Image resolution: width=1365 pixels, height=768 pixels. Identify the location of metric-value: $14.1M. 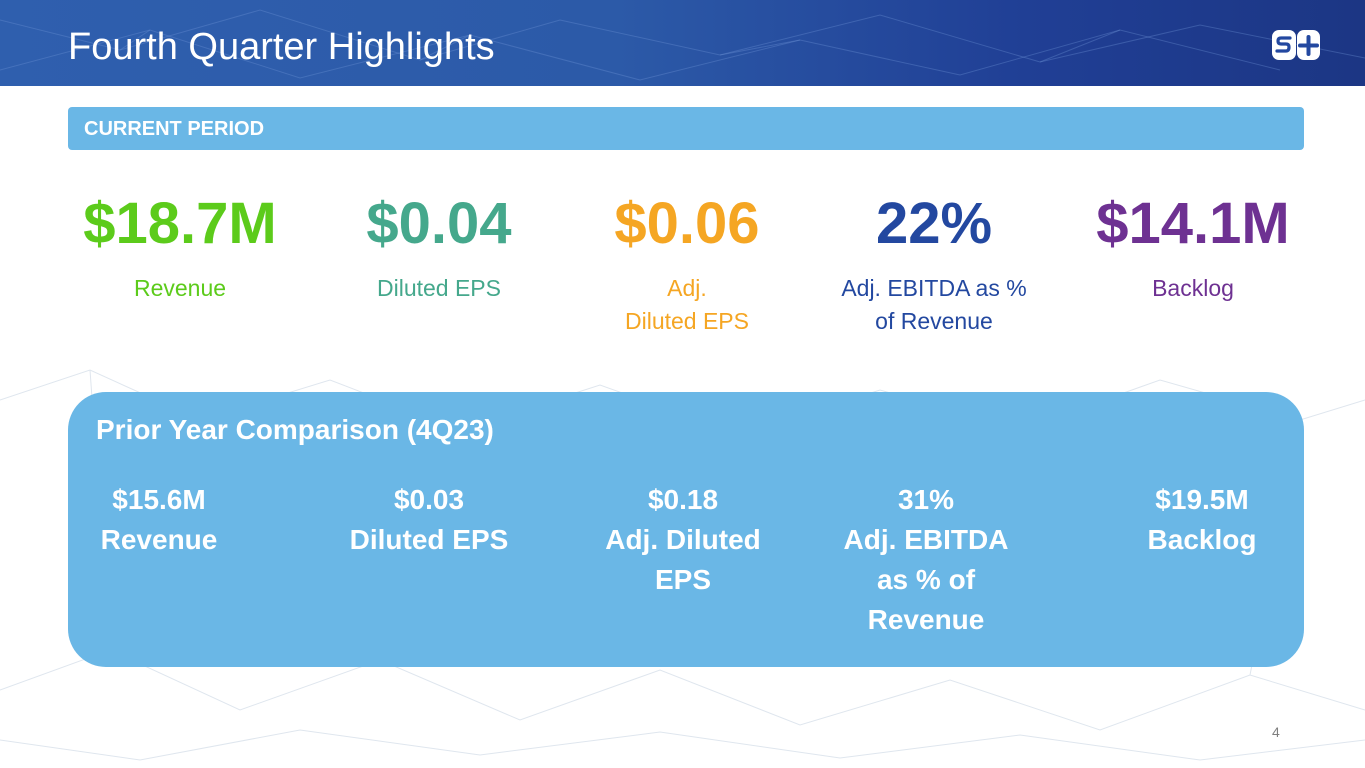
(1193, 223).